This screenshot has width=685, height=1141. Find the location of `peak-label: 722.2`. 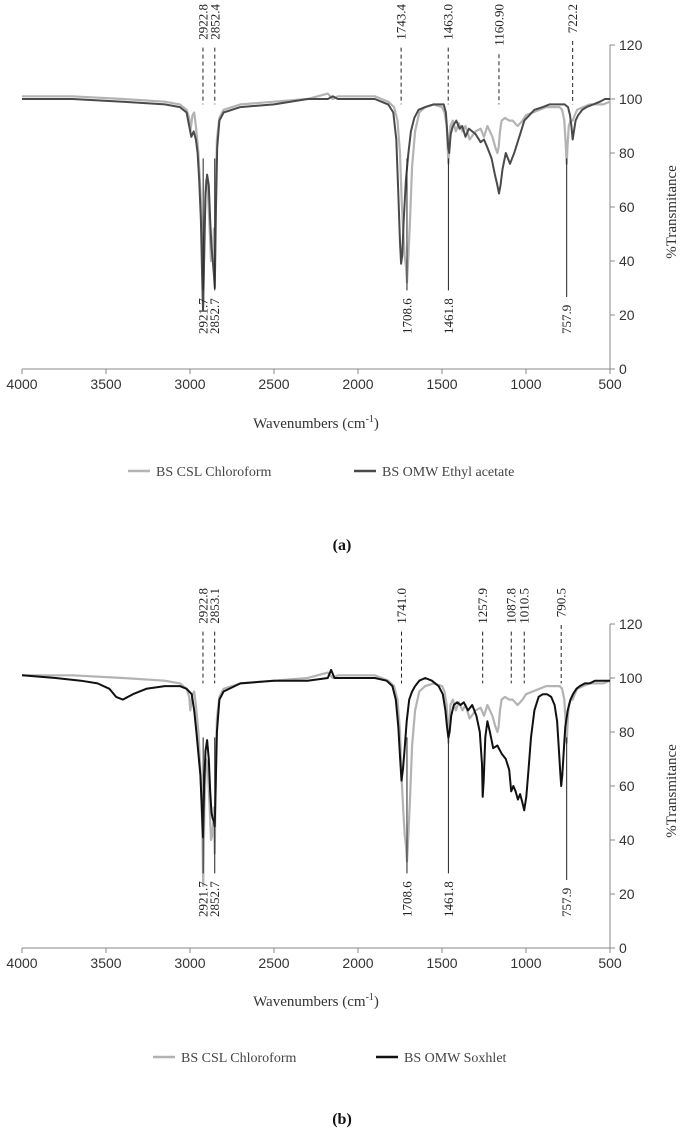

peak-label: 722.2 is located at coordinates (572, 18).